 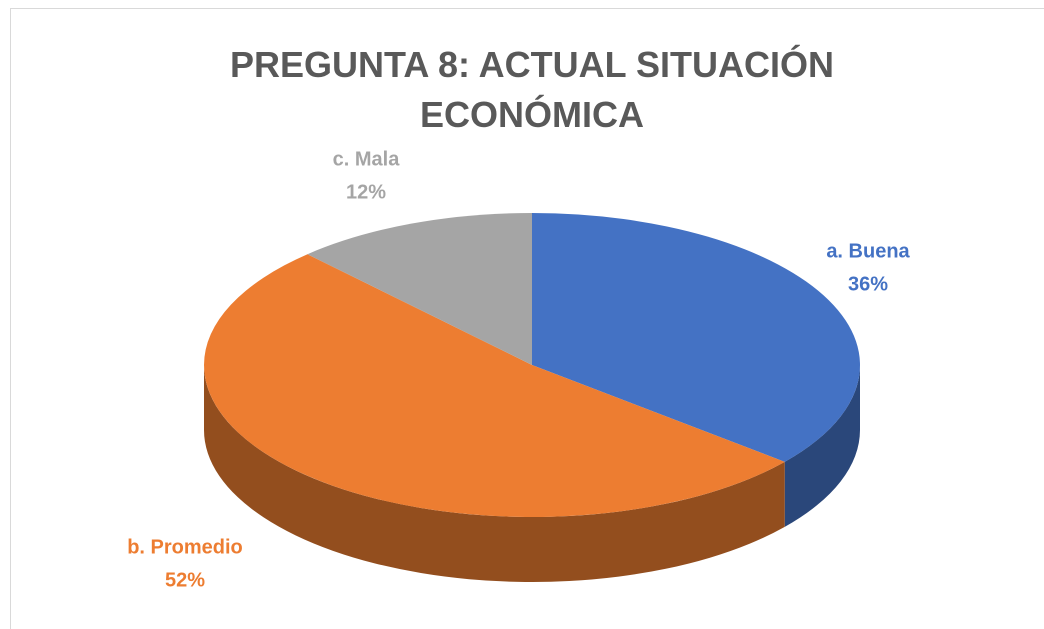 What do you see at coordinates (868, 284) in the screenshot?
I see `value-label: 36%` at bounding box center [868, 284].